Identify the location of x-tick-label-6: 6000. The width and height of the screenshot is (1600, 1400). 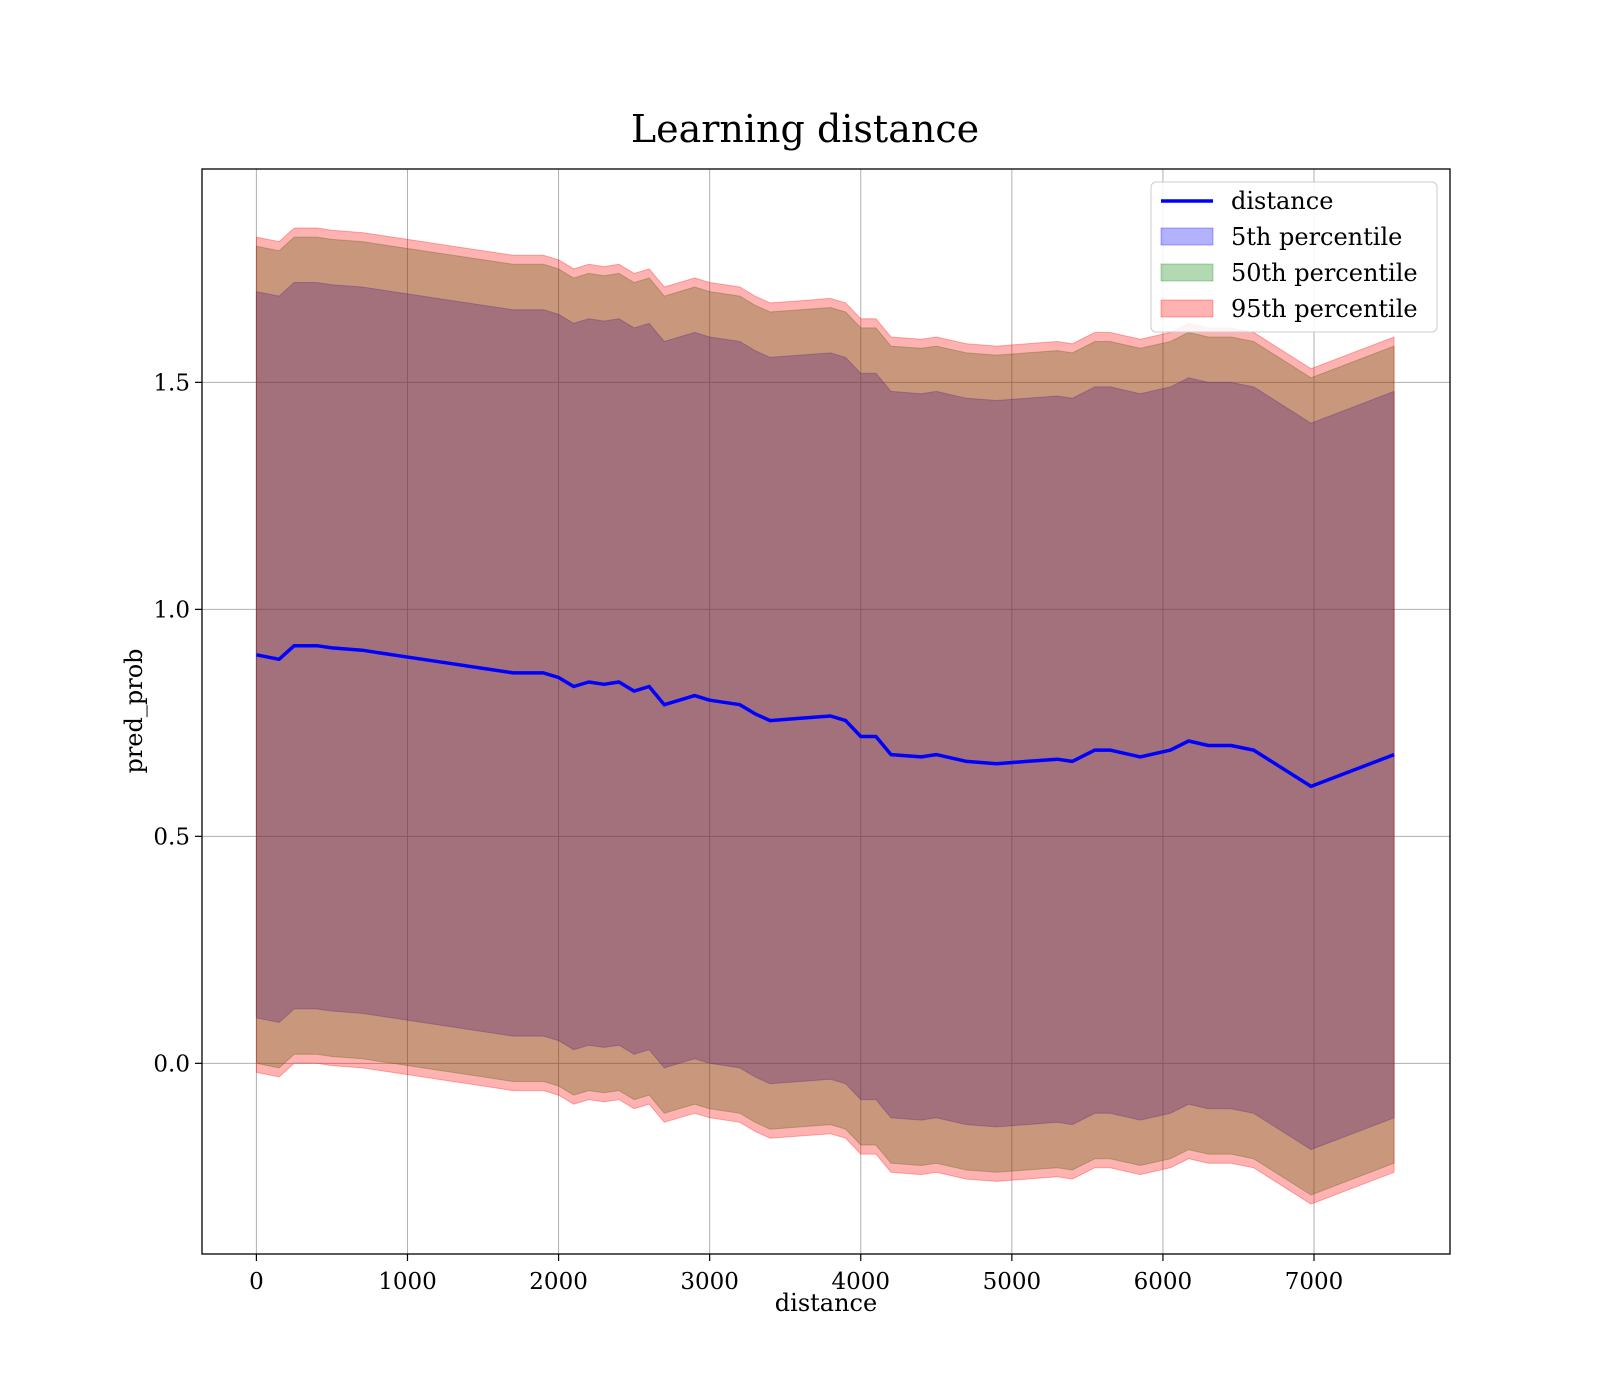
(1163, 1282).